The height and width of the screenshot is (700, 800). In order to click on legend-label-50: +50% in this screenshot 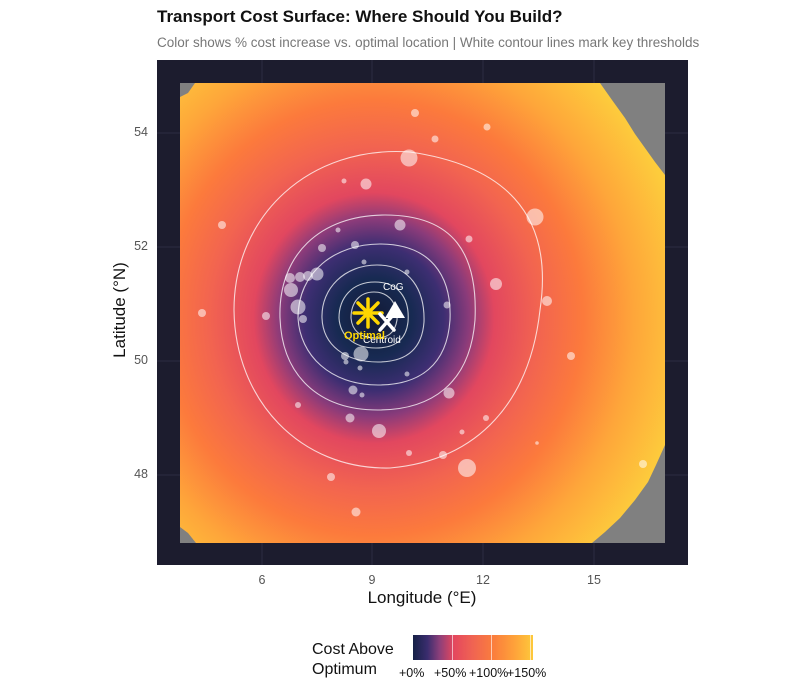, I will do `click(450, 673)`.